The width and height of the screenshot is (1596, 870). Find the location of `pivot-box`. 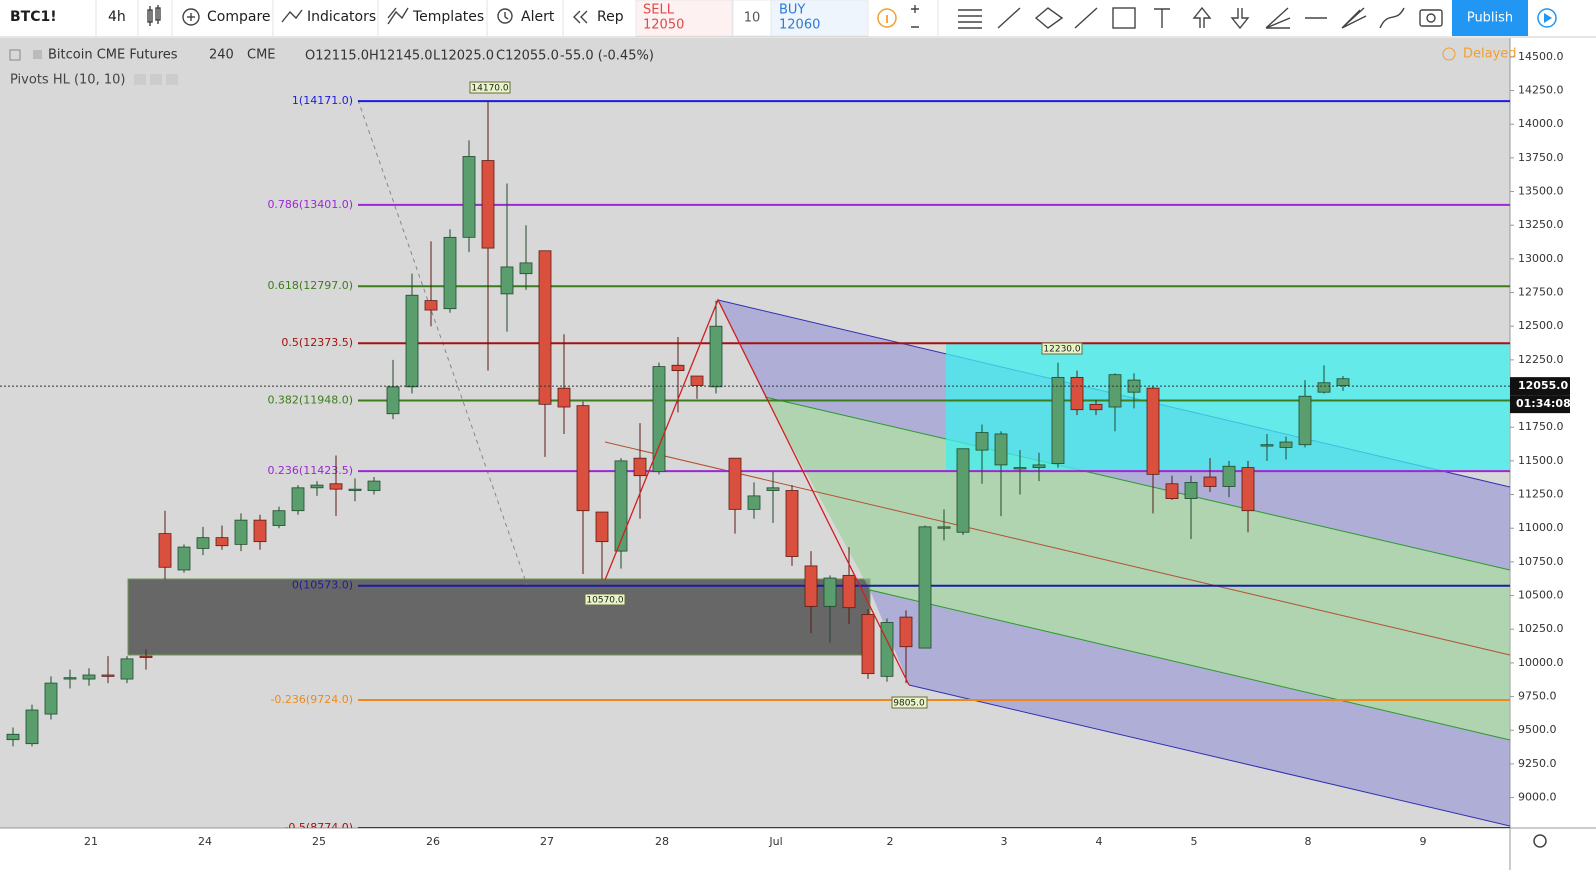

pivot-box is located at coordinates (605, 599).